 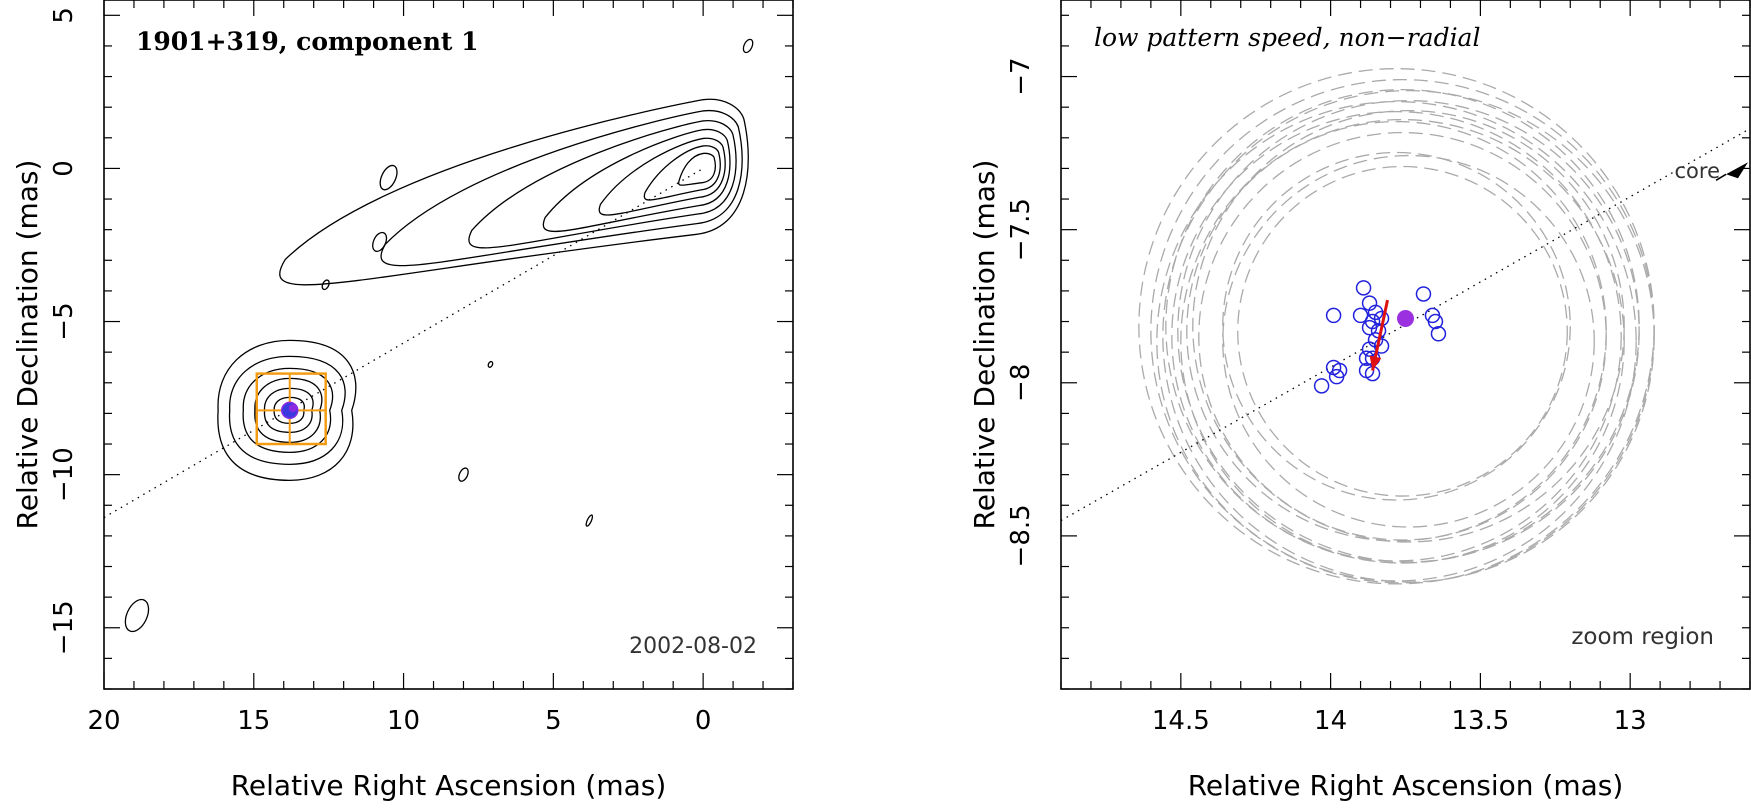 I want to click on y-tick-label: 5, so click(x=64, y=15).